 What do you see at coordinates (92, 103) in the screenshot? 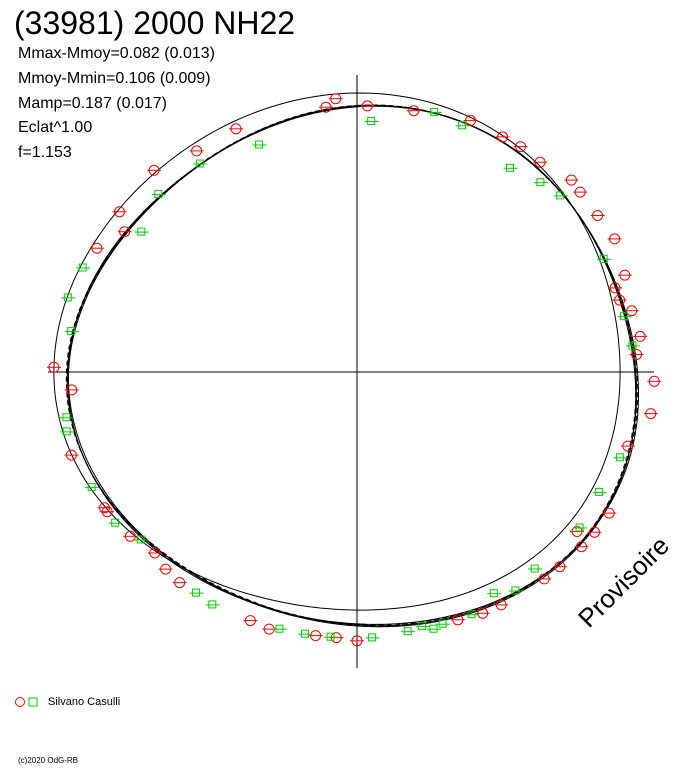
I see `stat-mamp: Mamp=0.187 (0.017)` at bounding box center [92, 103].